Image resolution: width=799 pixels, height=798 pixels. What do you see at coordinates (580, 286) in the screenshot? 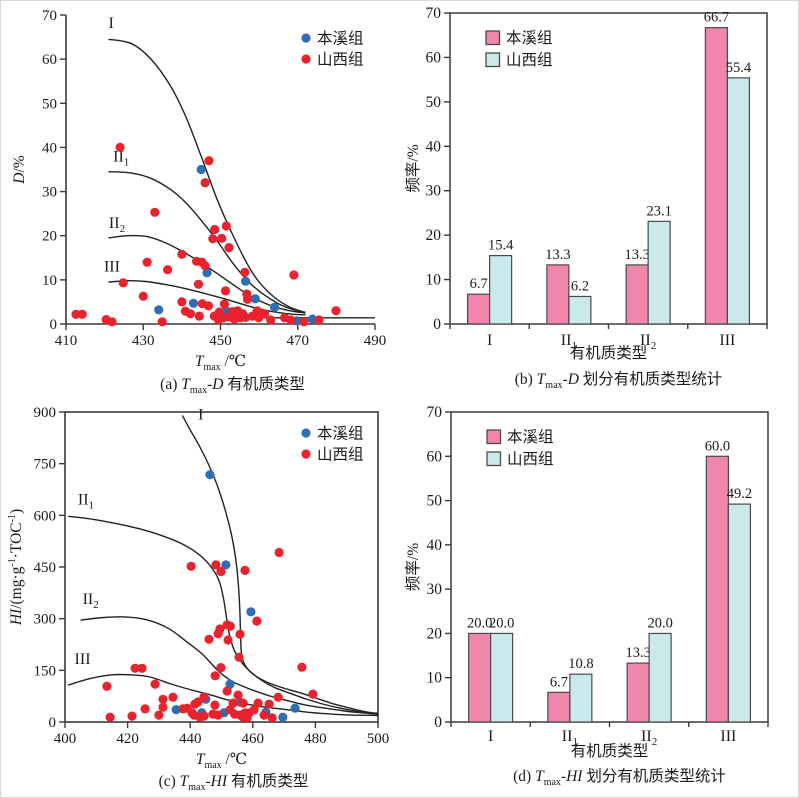
I see `bar-value-label: 6.2` at bounding box center [580, 286].